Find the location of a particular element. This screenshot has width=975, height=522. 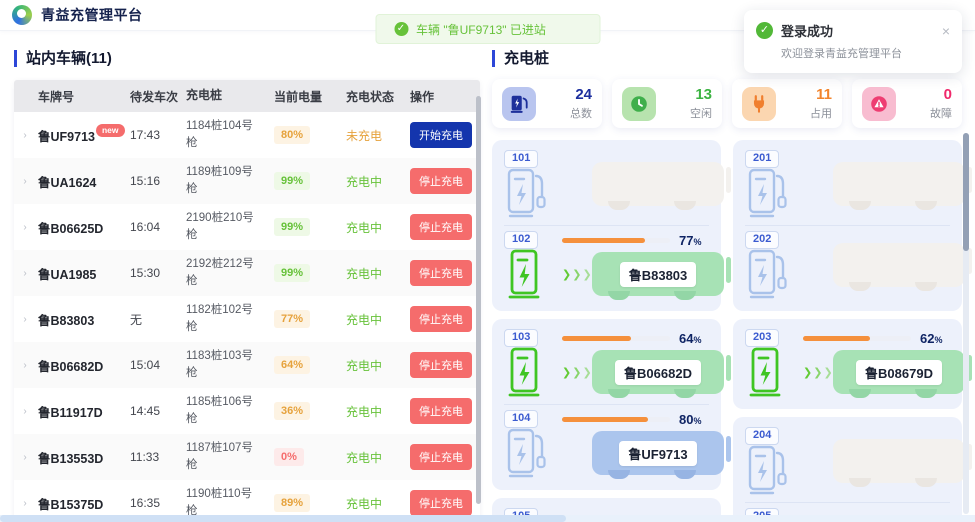

battery-badge: 99% is located at coordinates (292, 273).